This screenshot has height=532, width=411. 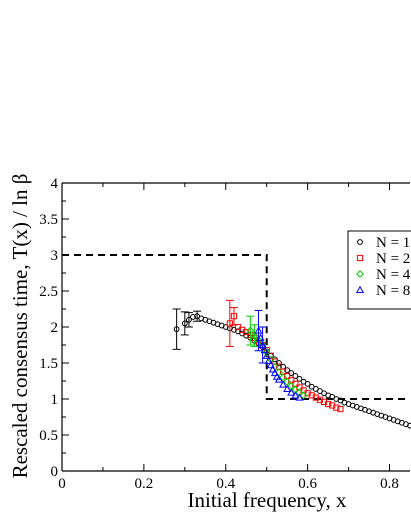 What do you see at coordinates (55, 256) in the screenshot?
I see `y-tick-label: 3` at bounding box center [55, 256].